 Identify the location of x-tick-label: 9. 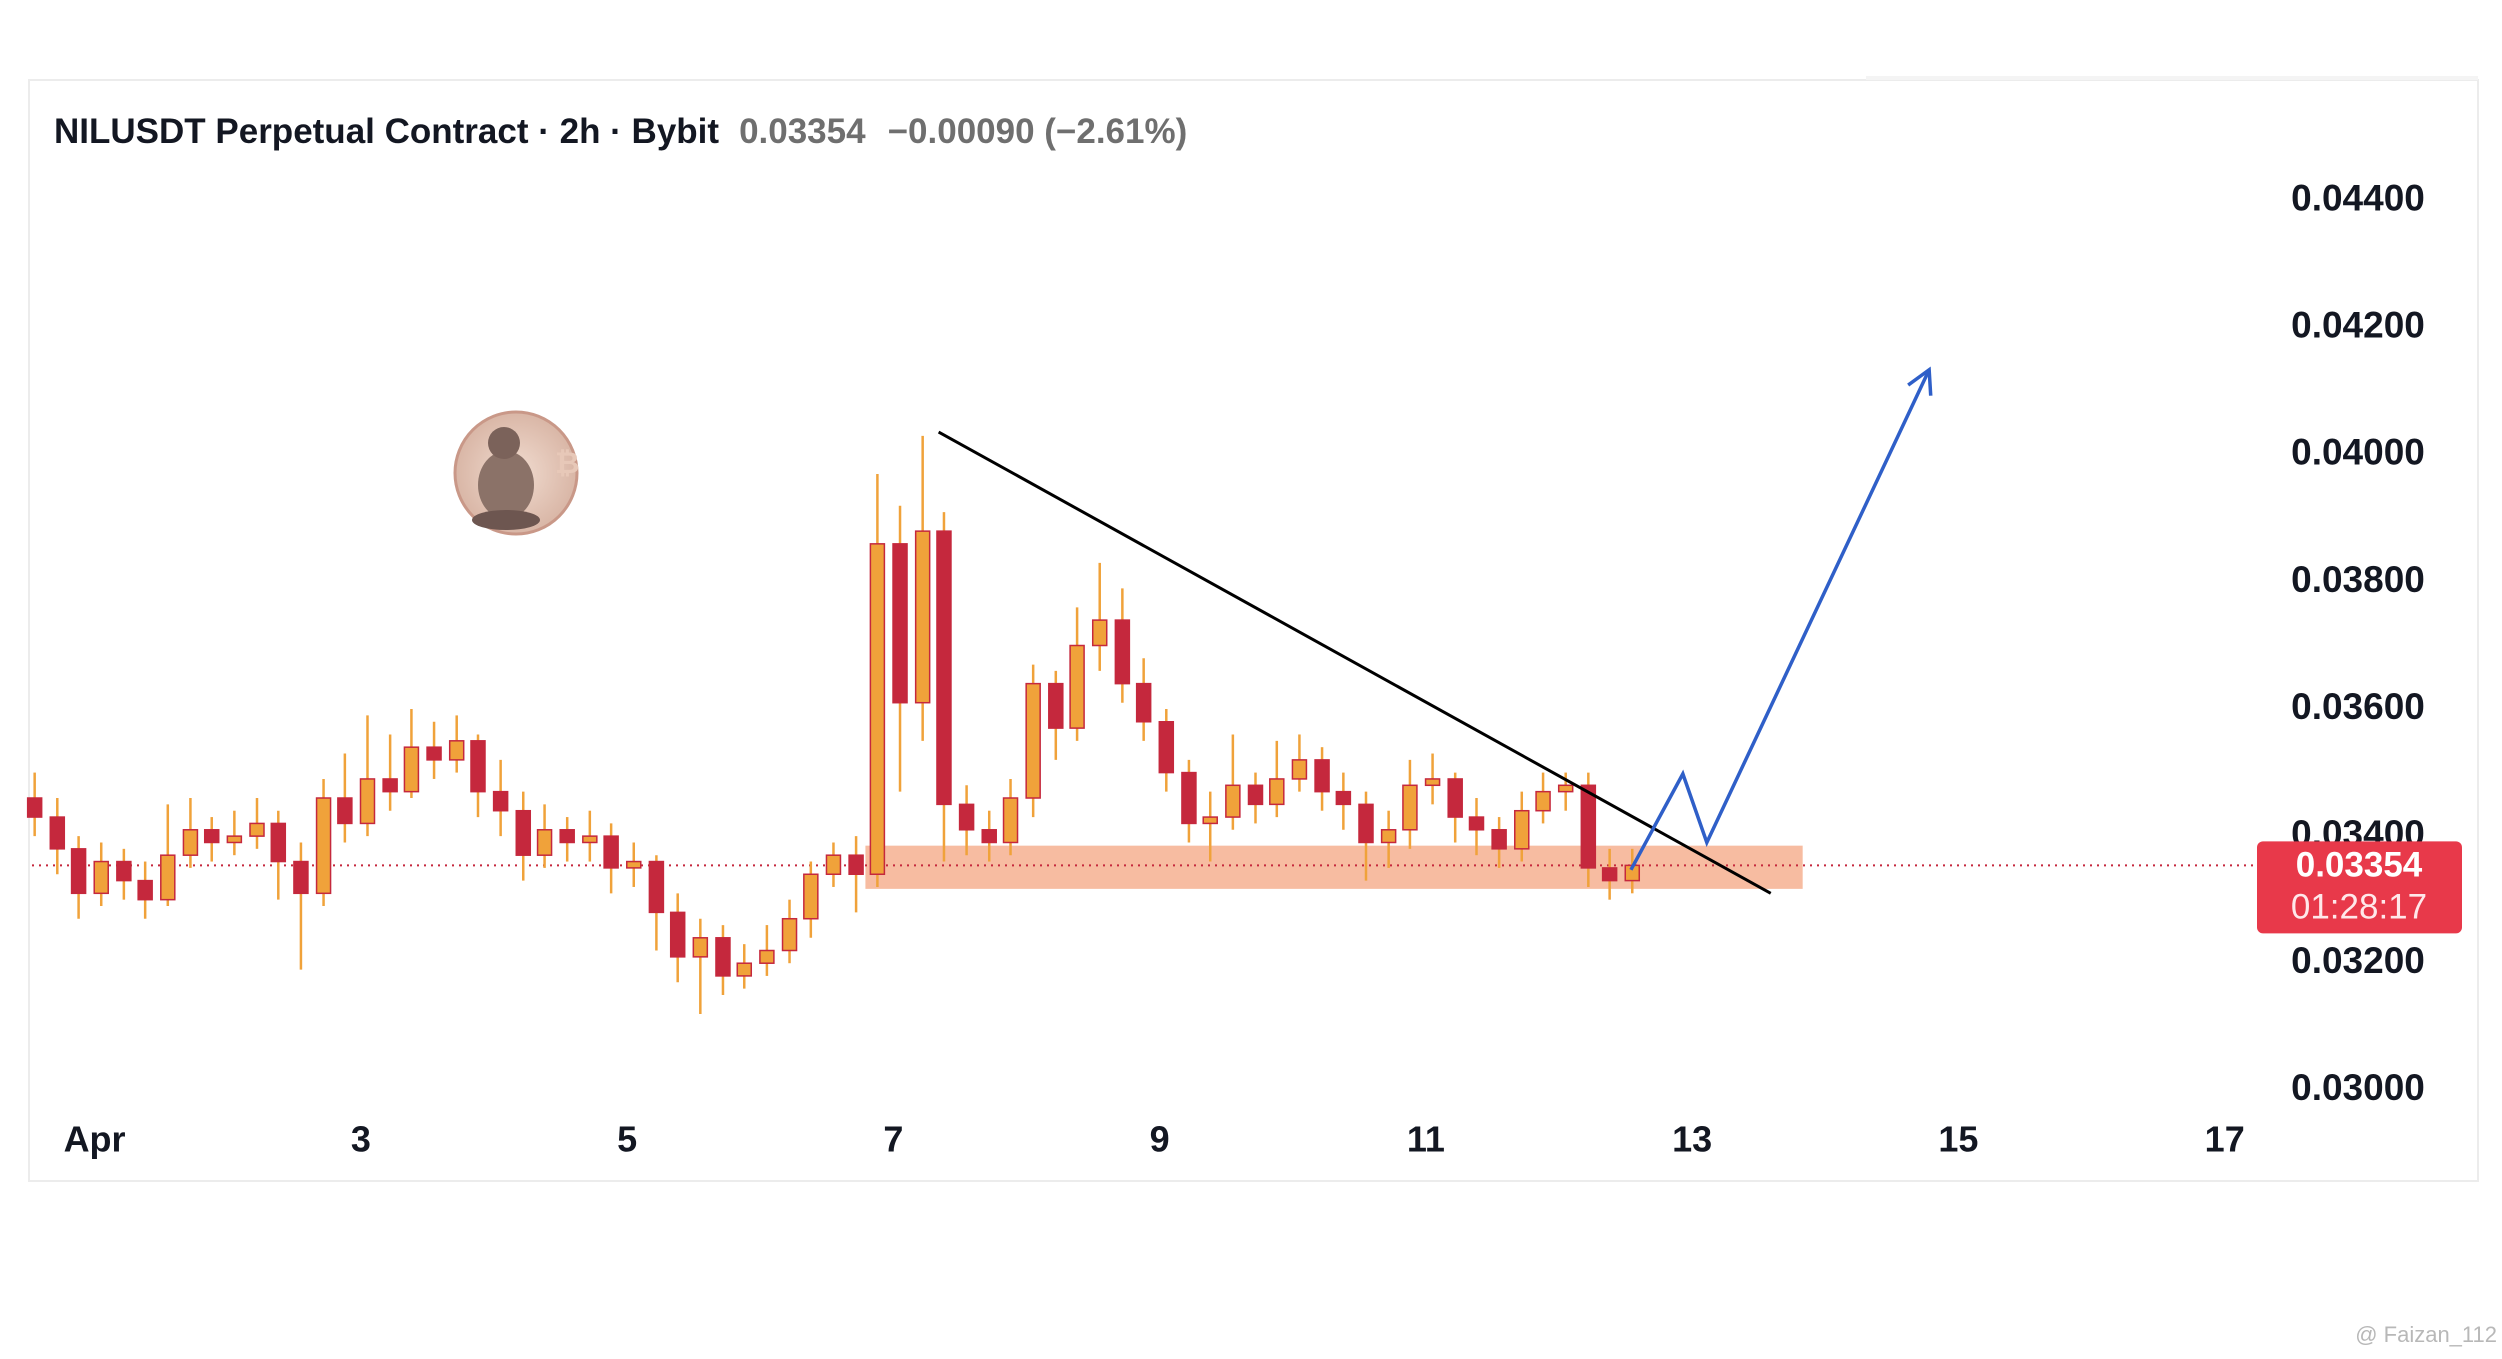
(1160, 1139).